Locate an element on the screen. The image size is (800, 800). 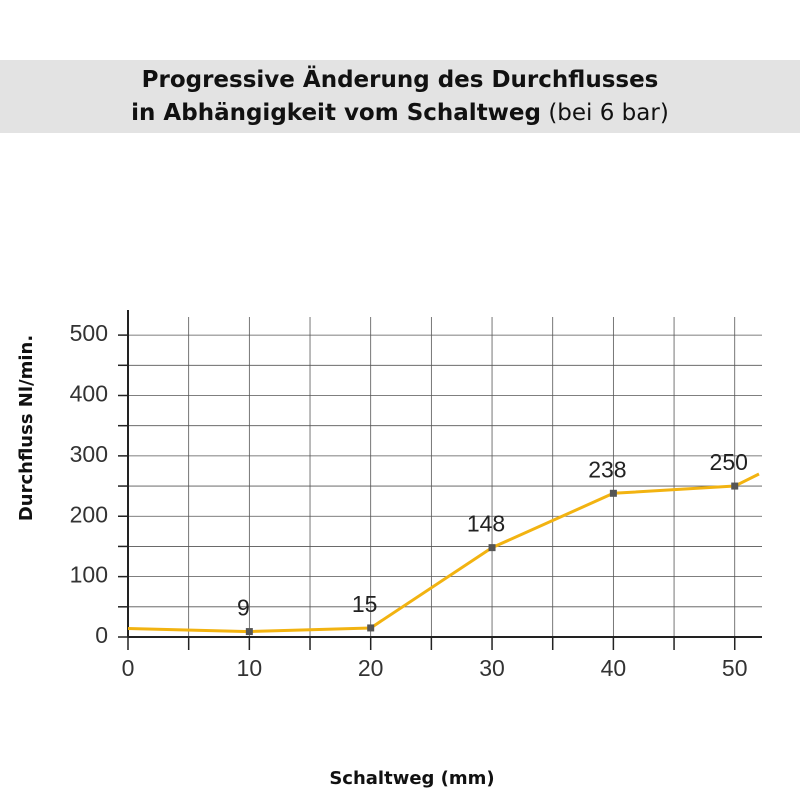
x-axis-label: Schaltweg (mm) is located at coordinates (411, 778).